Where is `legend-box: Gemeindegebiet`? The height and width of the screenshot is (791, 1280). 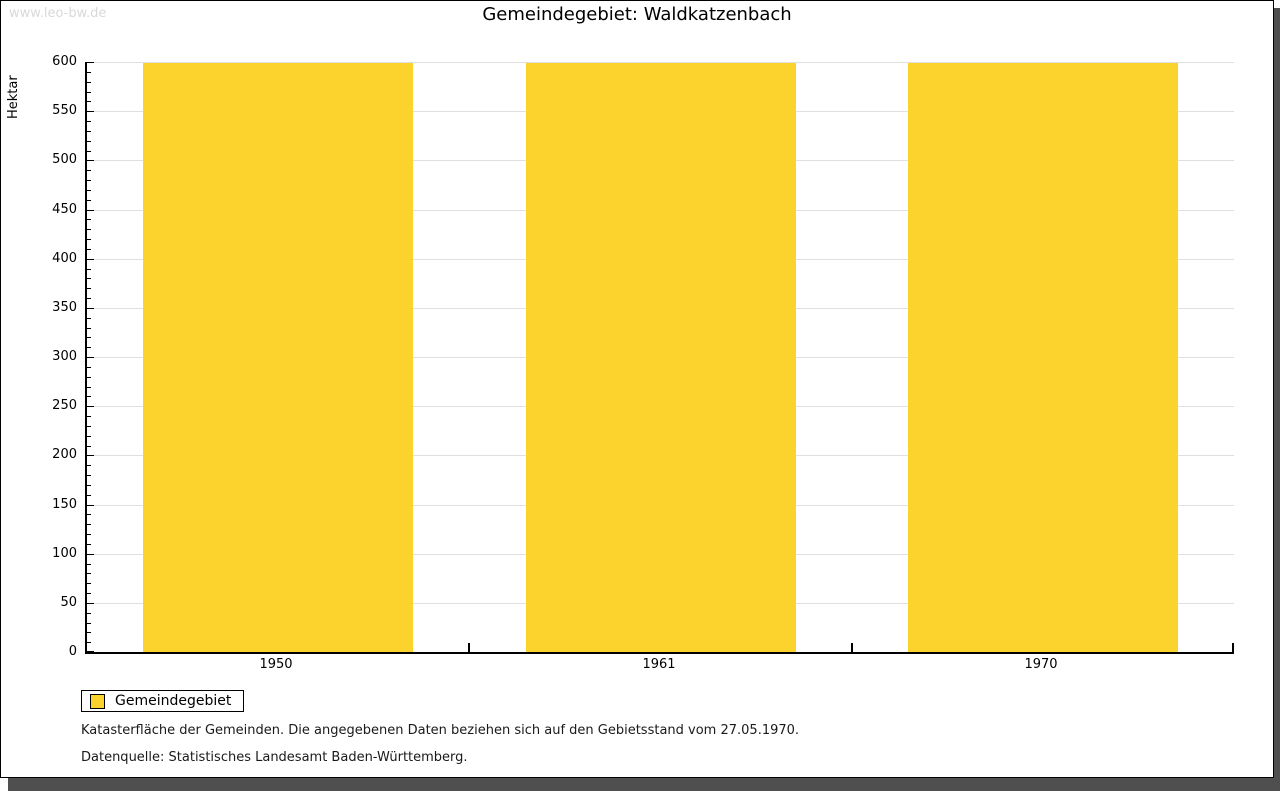 legend-box: Gemeindegebiet is located at coordinates (163, 701).